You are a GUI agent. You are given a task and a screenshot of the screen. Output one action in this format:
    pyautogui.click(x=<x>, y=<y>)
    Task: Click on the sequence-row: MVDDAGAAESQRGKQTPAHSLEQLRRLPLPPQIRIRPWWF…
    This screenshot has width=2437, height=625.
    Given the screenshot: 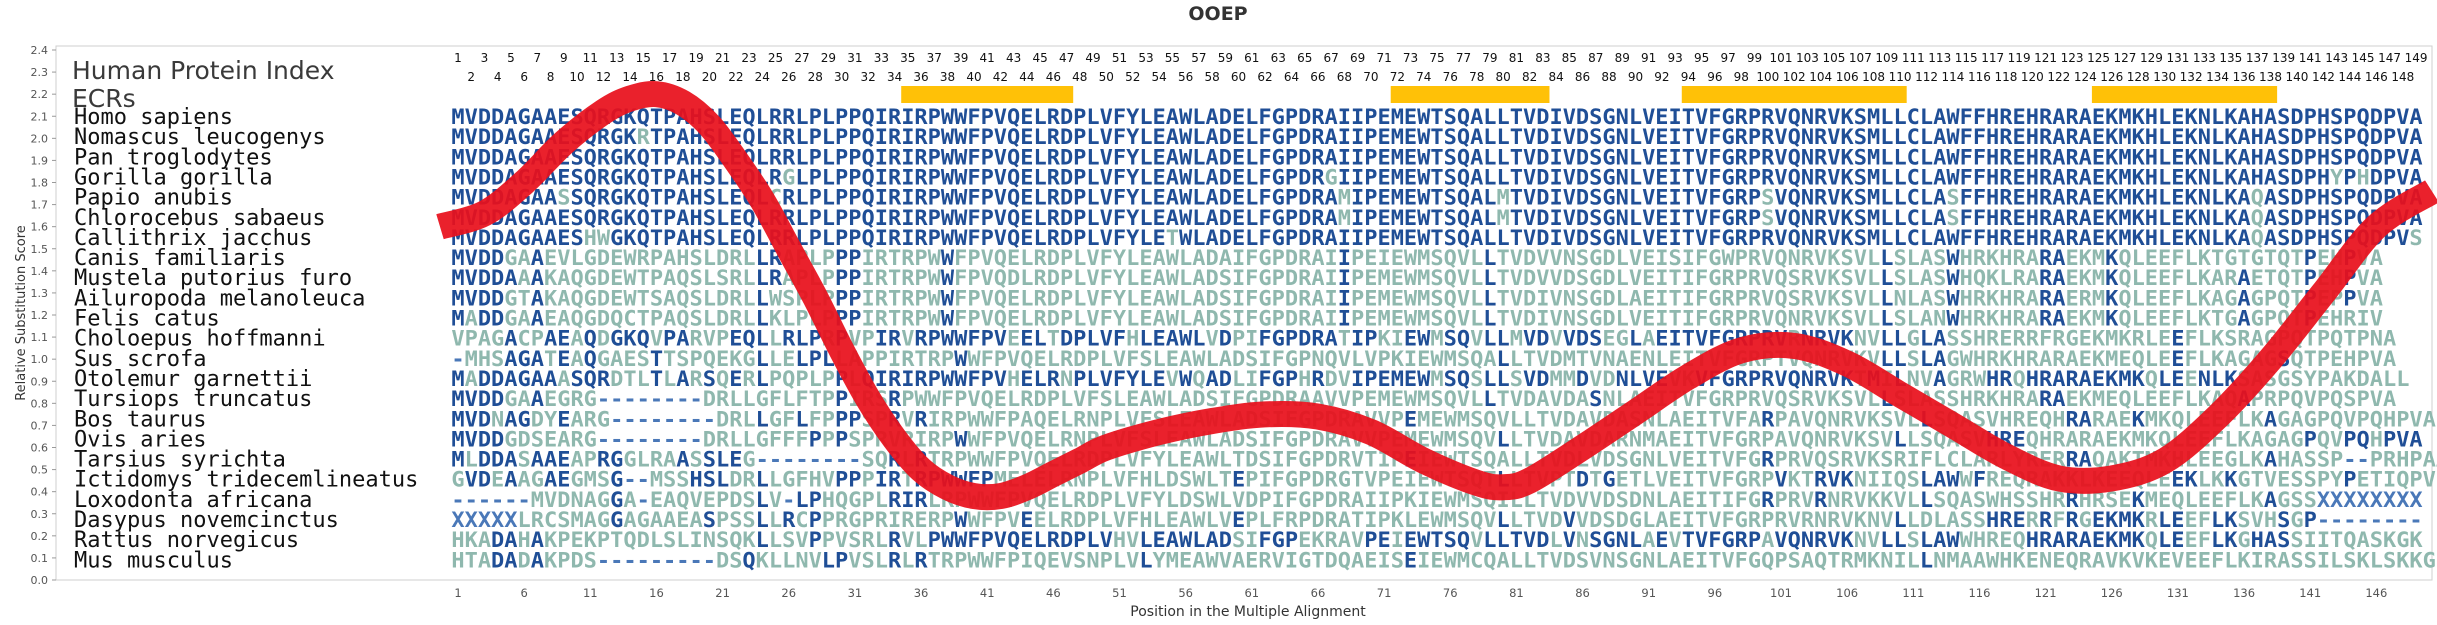 What is the action you would take?
    pyautogui.click(x=1436, y=157)
    